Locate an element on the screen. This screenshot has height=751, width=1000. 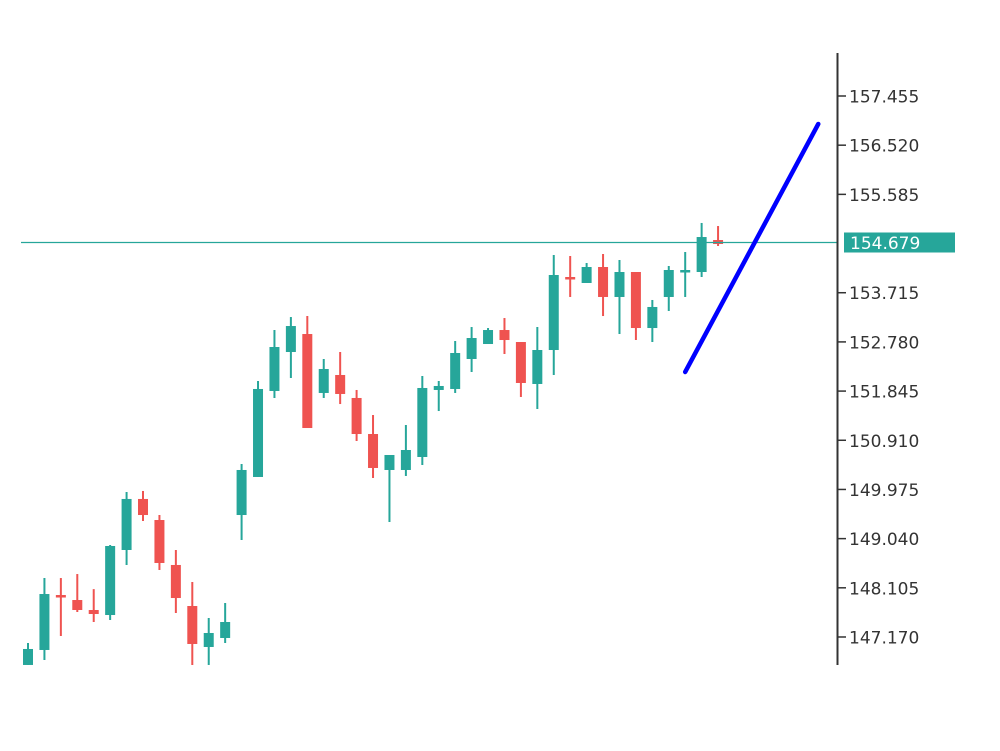
tick-label: 148.105 is located at coordinates (884, 589).